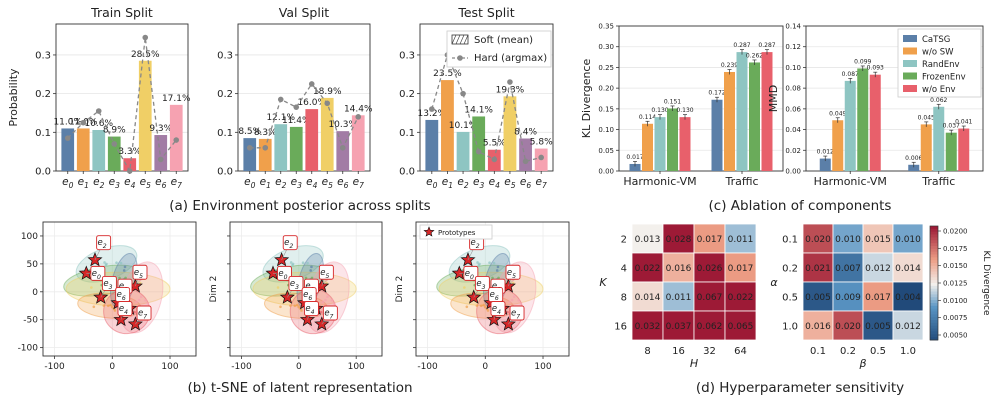 This screenshot has height=404, width=996. Describe the element at coordinates (304, 12) in the screenshot. I see `panel-title: Val Split` at that location.